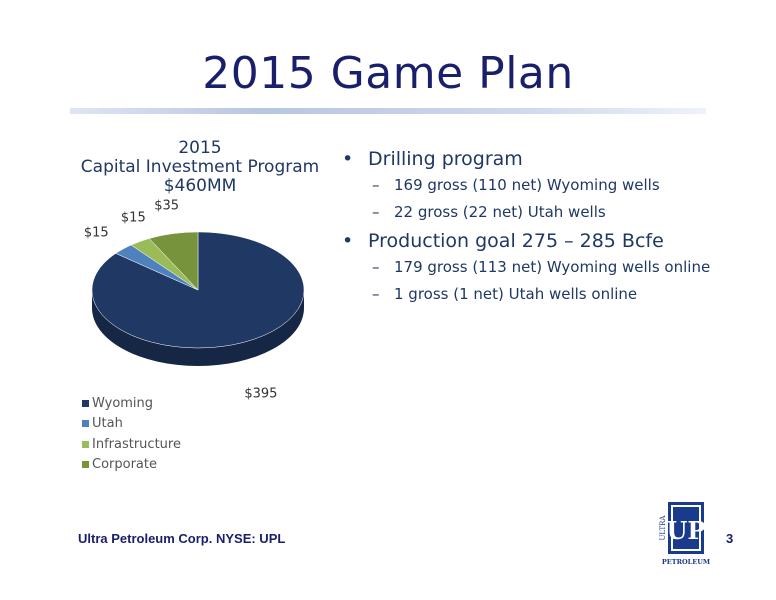 The width and height of the screenshot is (776, 600). I want to click on chart-title: 2015 Capital Investment Program $460MM, so click(200, 167).